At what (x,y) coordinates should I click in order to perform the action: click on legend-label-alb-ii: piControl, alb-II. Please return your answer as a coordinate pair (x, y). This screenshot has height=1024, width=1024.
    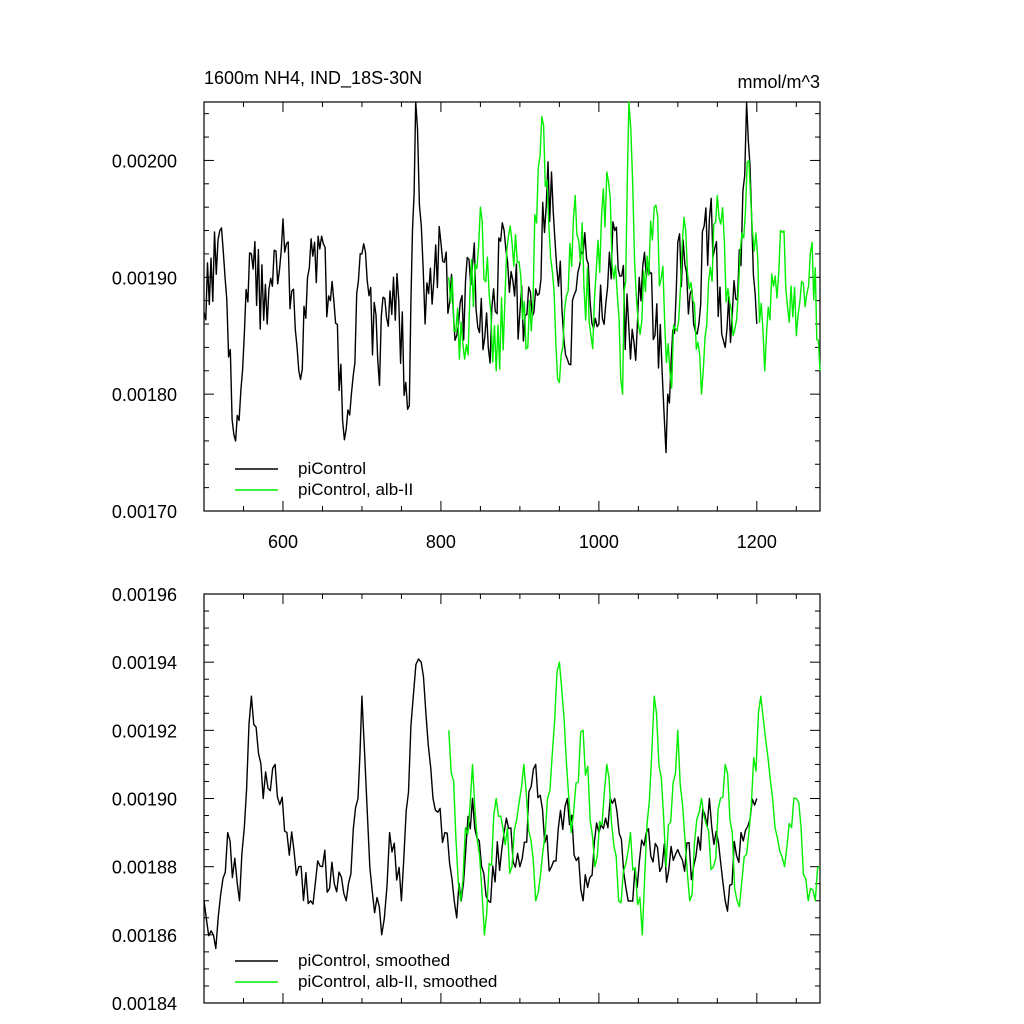
    Looking at the image, I should click on (355, 489).